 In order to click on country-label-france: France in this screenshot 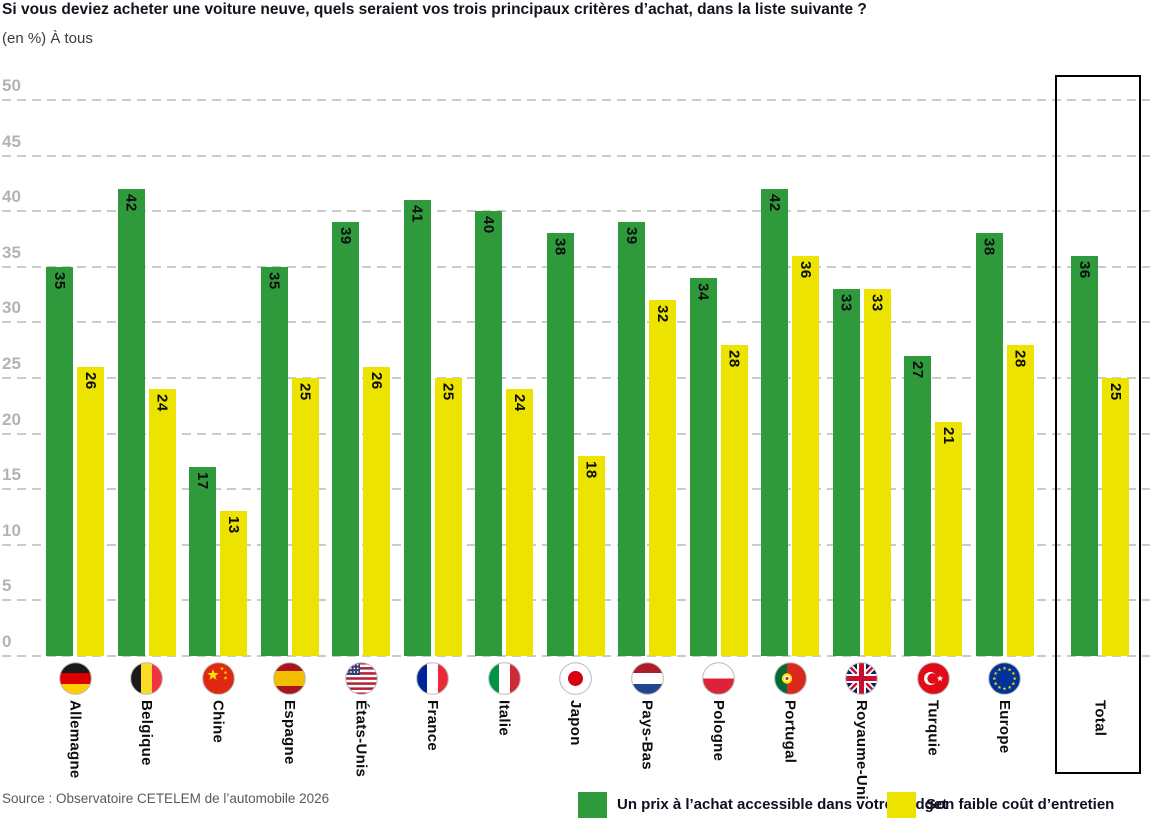, I will do `click(432, 725)`.